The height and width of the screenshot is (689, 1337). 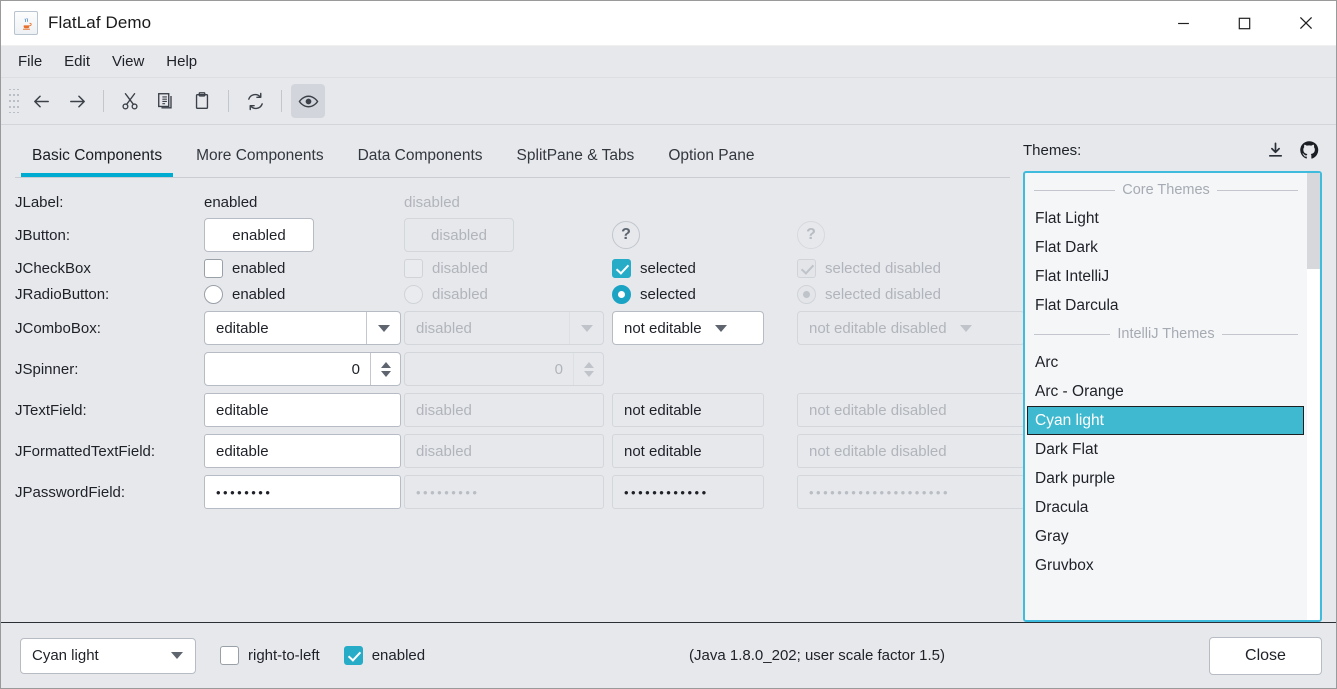 What do you see at coordinates (213, 294) in the screenshot?
I see `radio-icon` at bounding box center [213, 294].